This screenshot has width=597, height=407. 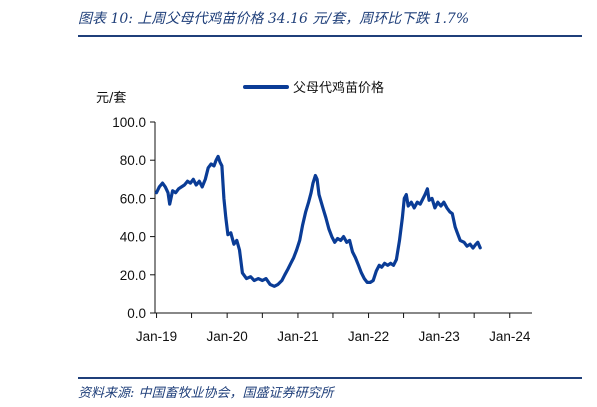 I want to click on x-tick-label: Jan-21, so click(x=297, y=336).